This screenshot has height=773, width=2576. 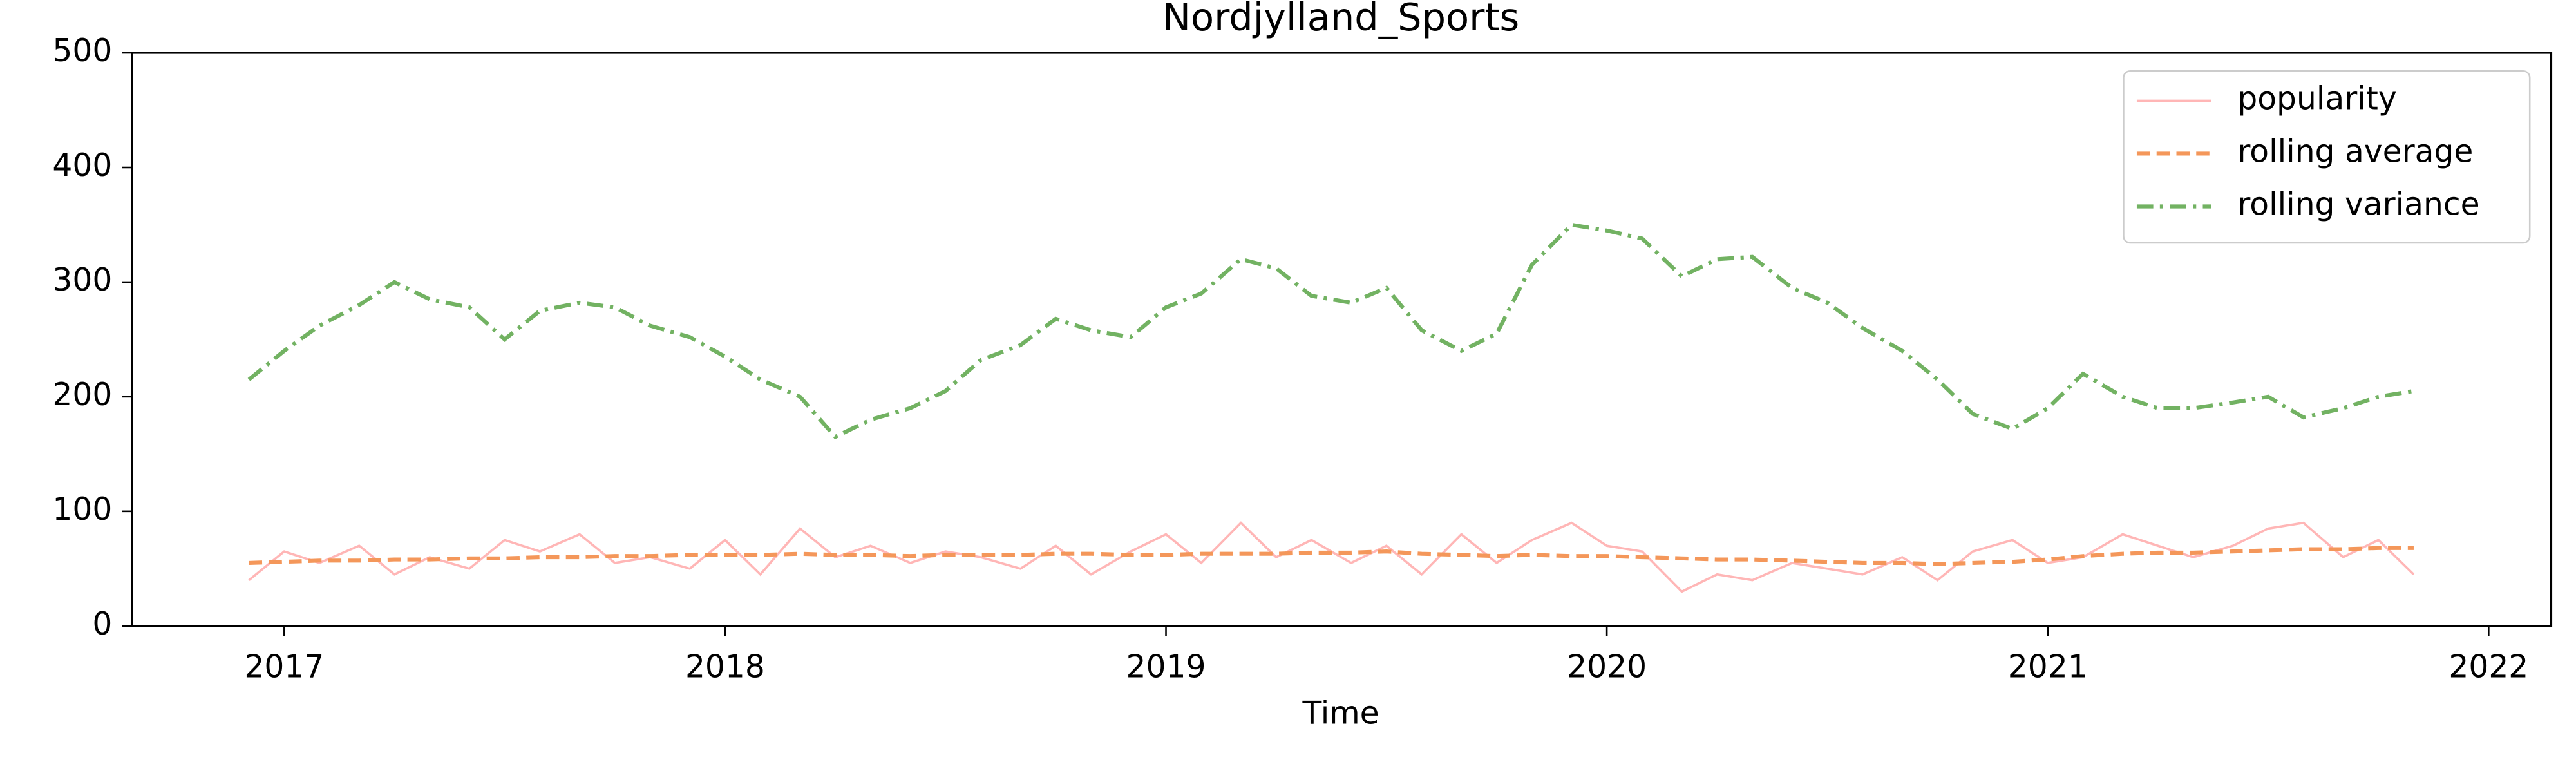 I want to click on x-tick-label: 2017, so click(x=284, y=667).